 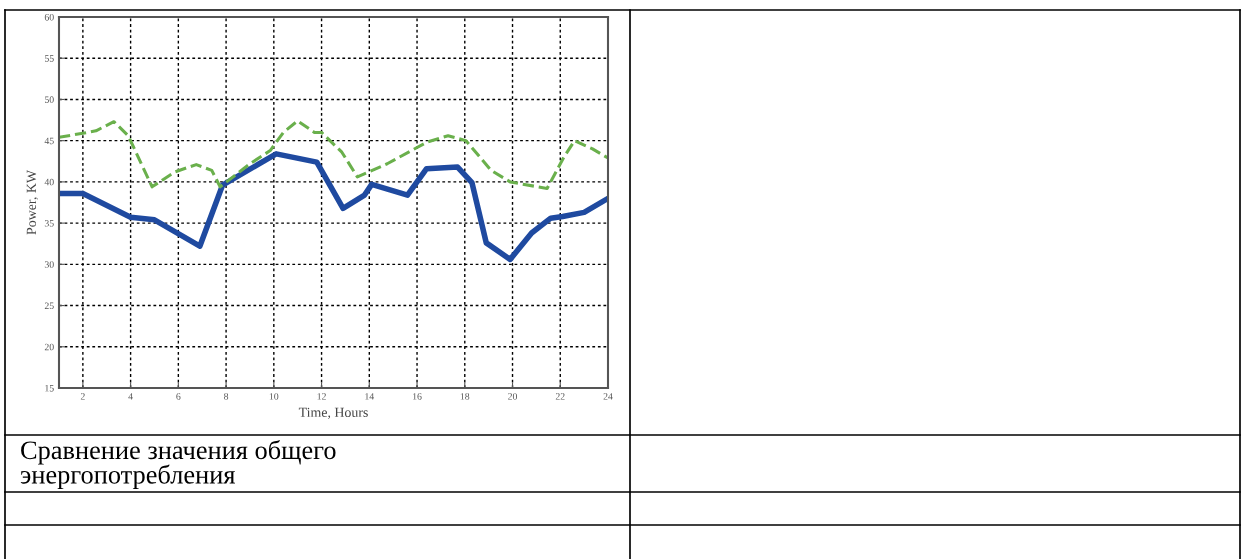 I want to click on y-tick-label: 55, so click(x=49, y=58).